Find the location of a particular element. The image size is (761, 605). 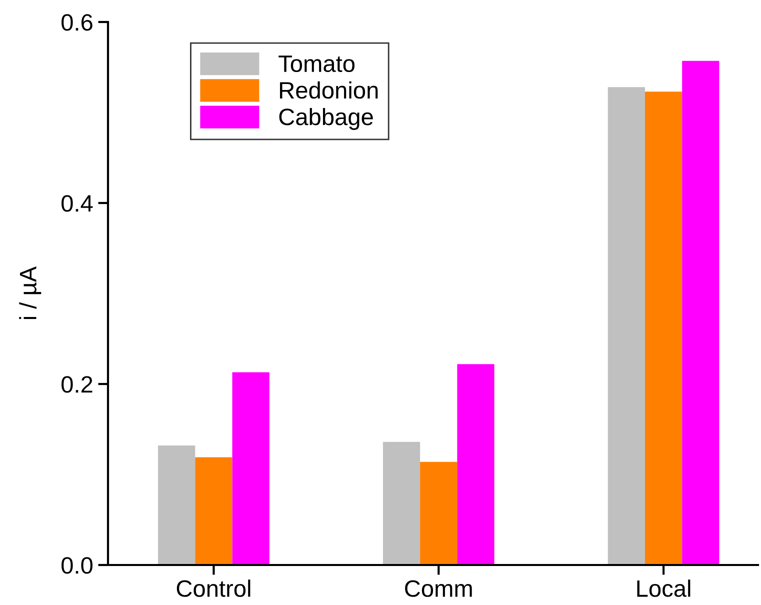

y-tick-label: 0.4 is located at coordinates (77, 203).